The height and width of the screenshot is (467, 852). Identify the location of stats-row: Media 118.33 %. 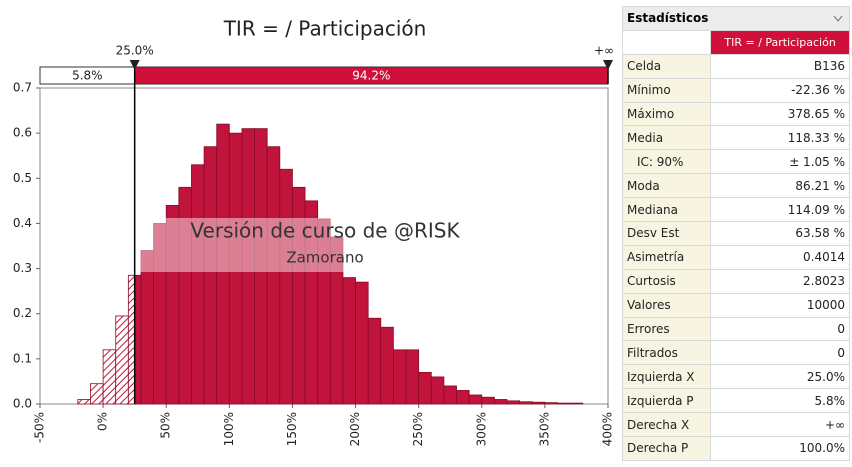
(735, 138).